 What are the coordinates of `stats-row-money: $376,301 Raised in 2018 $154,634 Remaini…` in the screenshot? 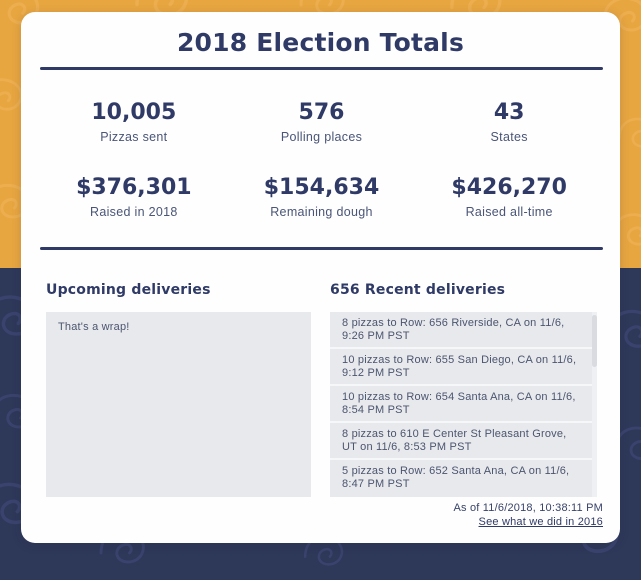 It's located at (321, 197).